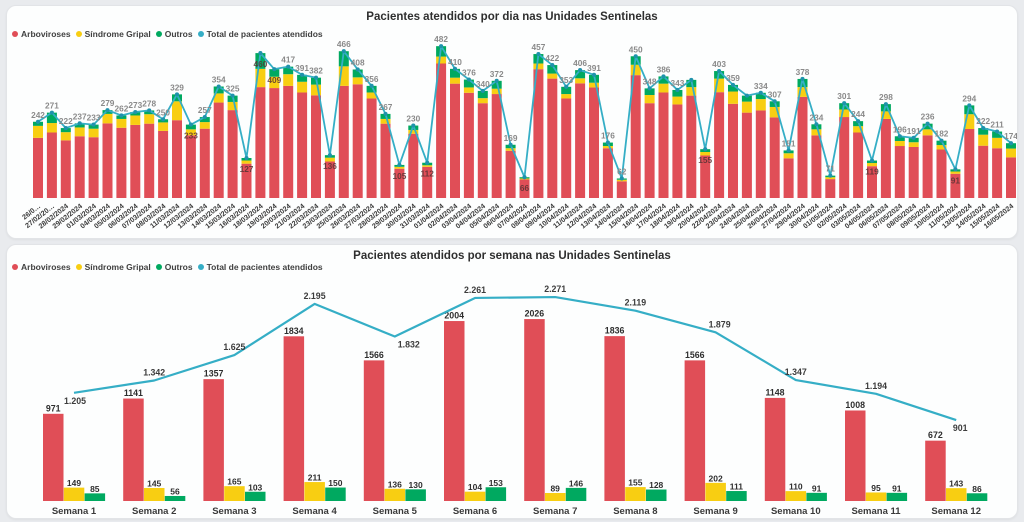 Image resolution: width=1024 pixels, height=522 pixels. Describe the element at coordinates (113, 267) in the screenshot. I see `legend-item-sindrome-gripal: Síndrome Gripal` at that location.